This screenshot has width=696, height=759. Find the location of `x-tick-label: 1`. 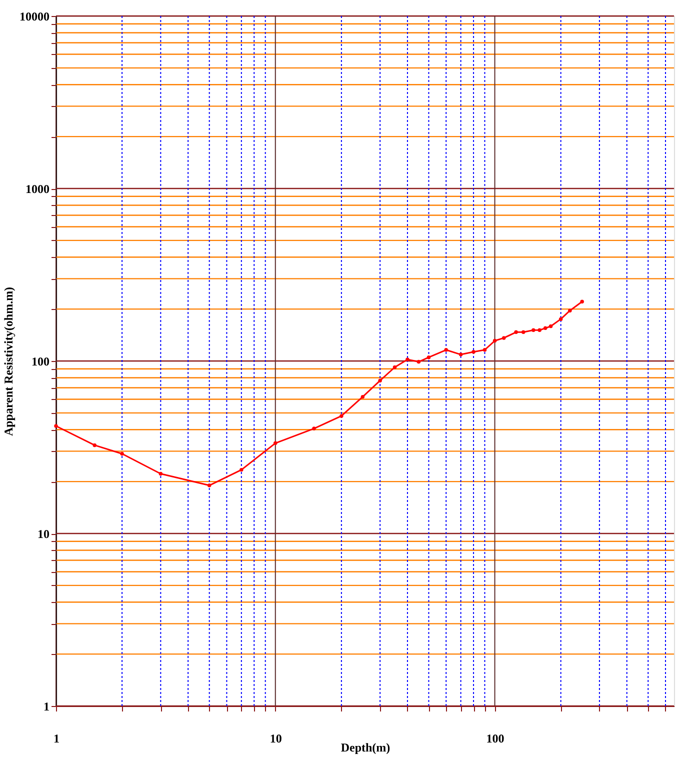

x-tick-label: 1 is located at coordinates (57, 739).